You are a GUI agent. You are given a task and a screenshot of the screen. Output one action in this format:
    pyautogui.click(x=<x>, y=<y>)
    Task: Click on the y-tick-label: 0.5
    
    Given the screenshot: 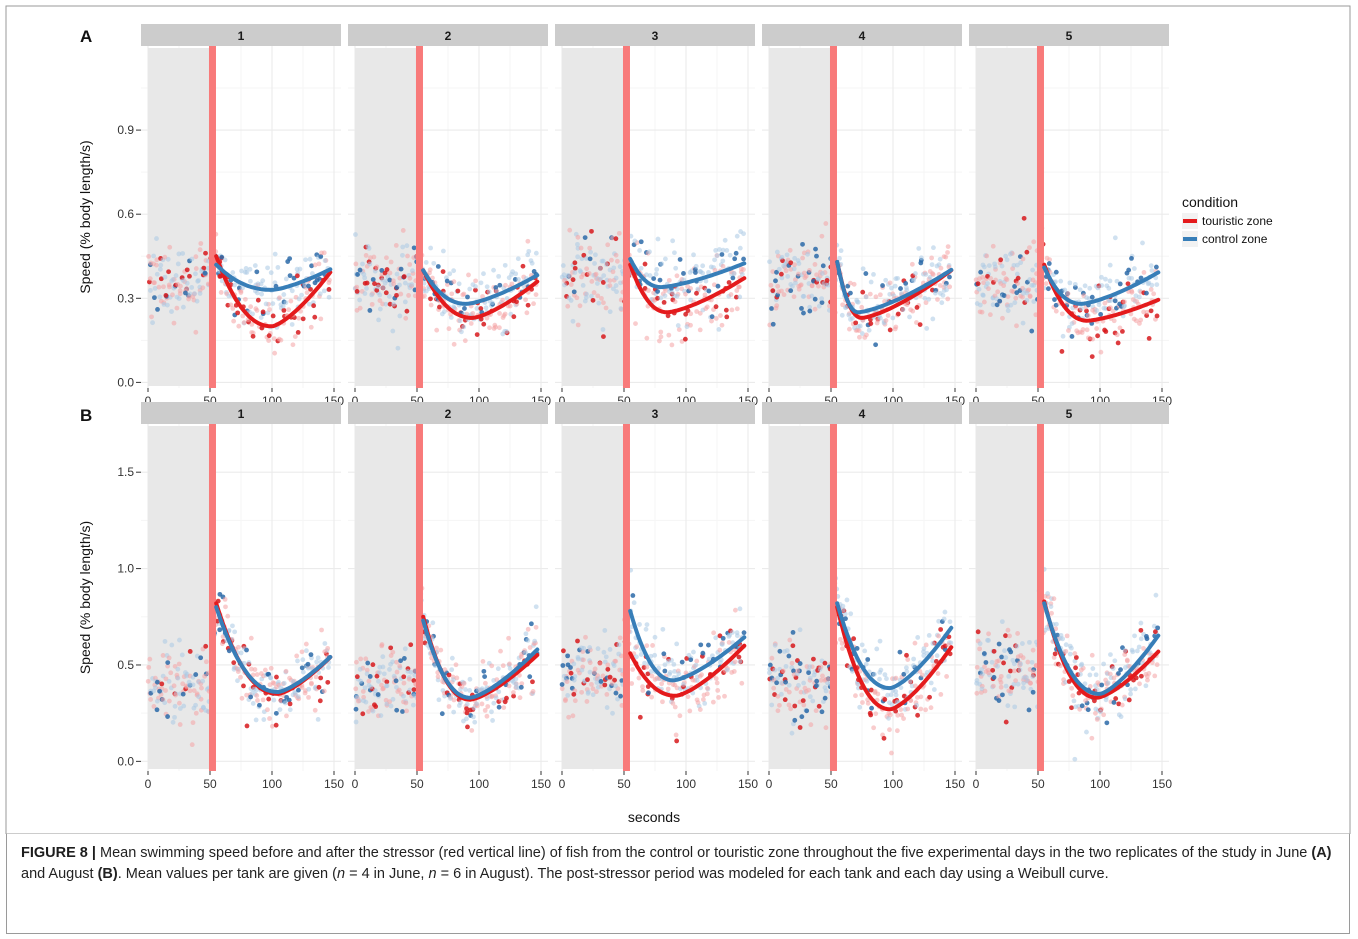 What is the action you would take?
    pyautogui.click(x=125, y=665)
    